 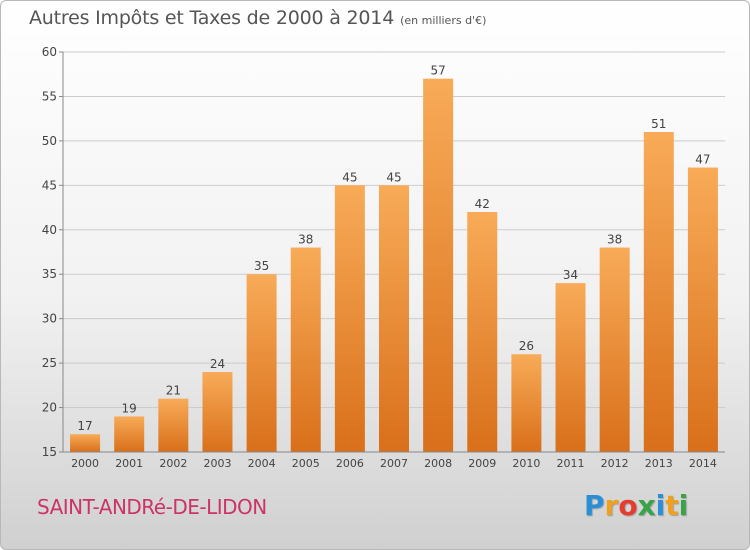 What do you see at coordinates (49, 408) in the screenshot?
I see `y-tick-label: 20` at bounding box center [49, 408].